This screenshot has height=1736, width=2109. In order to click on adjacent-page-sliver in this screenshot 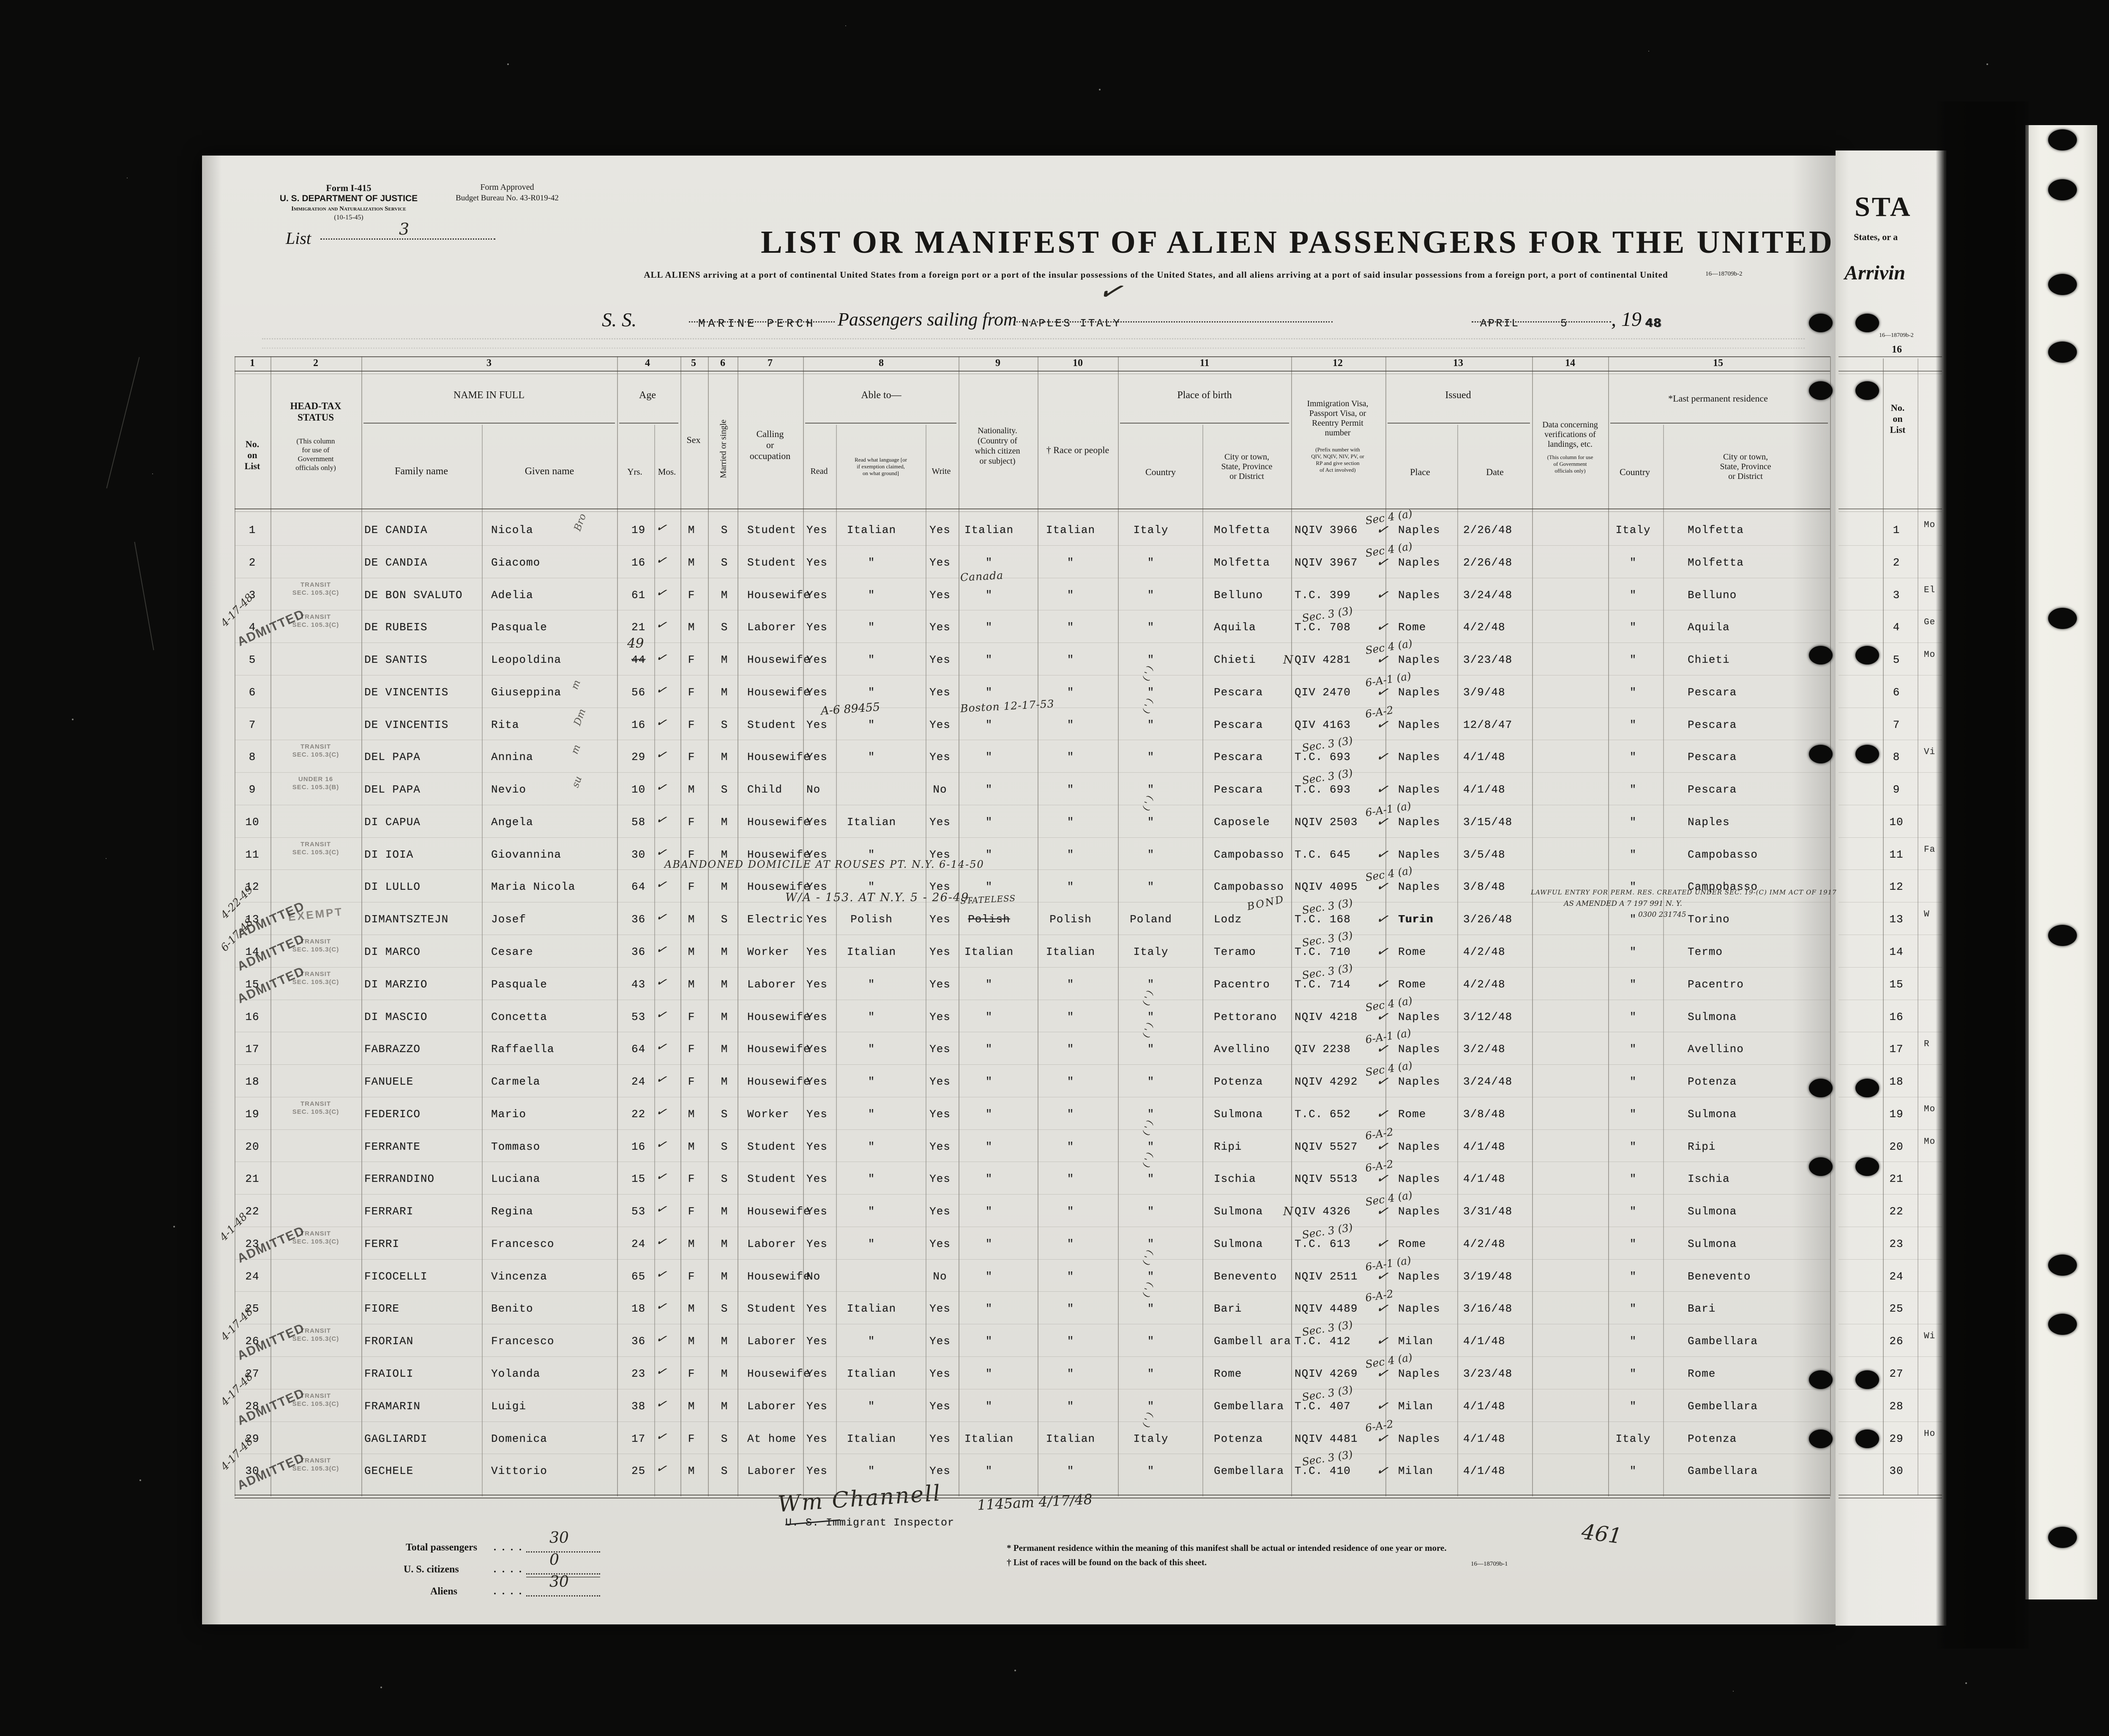, I will do `click(1891, 888)`.